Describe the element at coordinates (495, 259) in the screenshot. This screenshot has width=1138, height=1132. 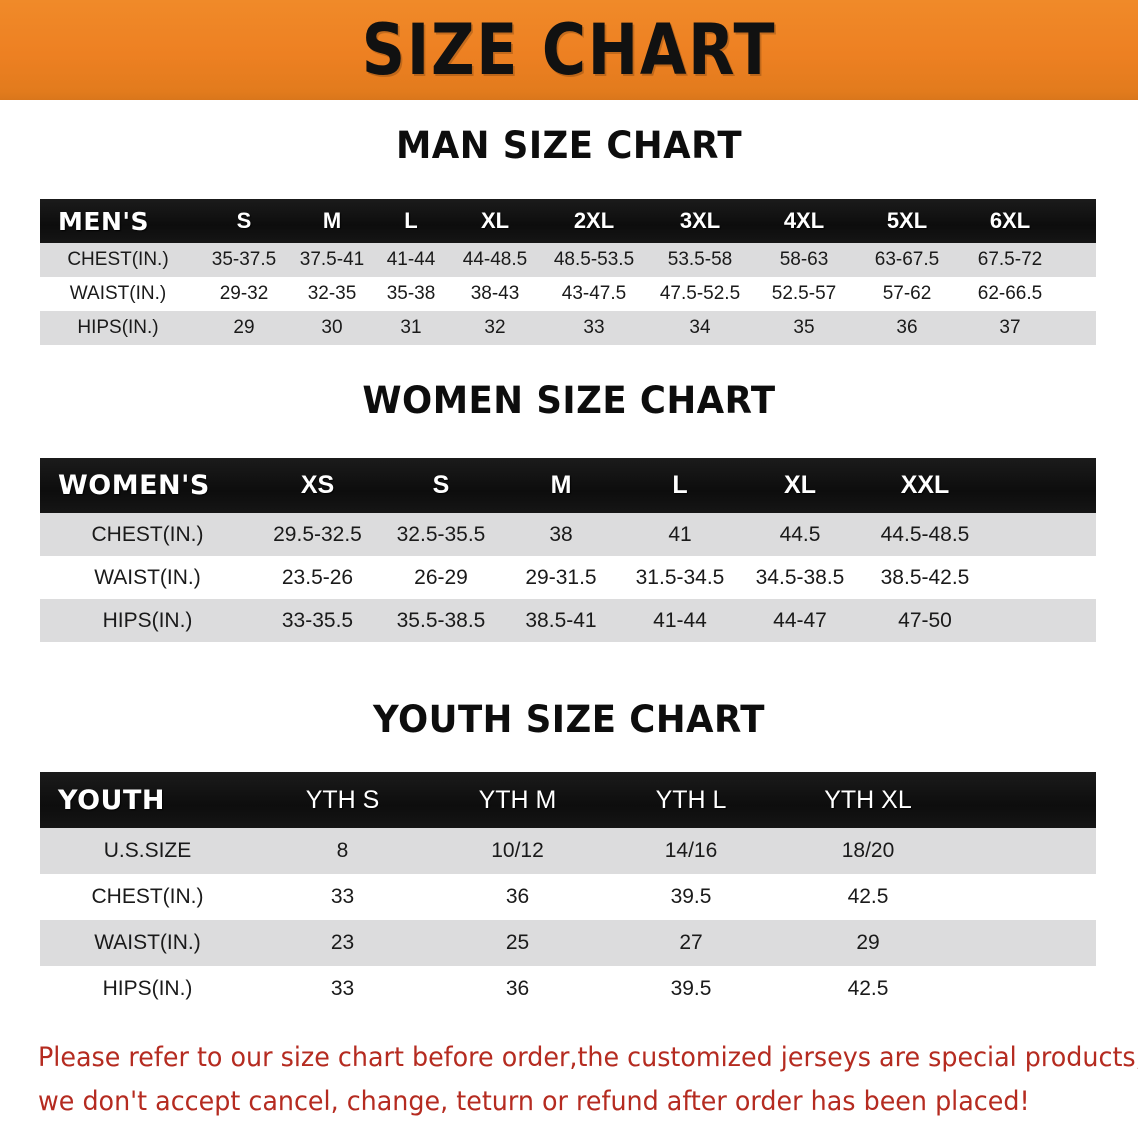
I see `men-chest-xl: 44-48.5` at that location.